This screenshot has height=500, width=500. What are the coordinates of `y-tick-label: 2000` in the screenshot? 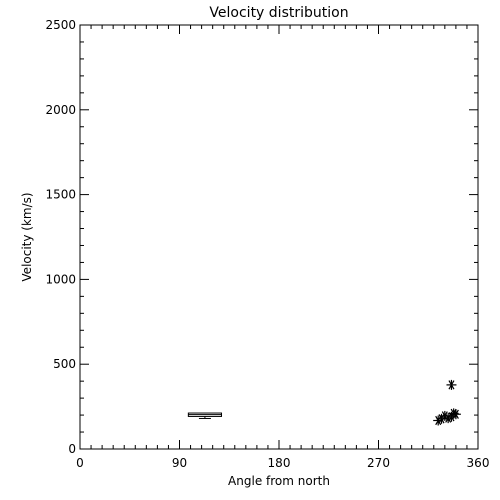 It's located at (60, 110).